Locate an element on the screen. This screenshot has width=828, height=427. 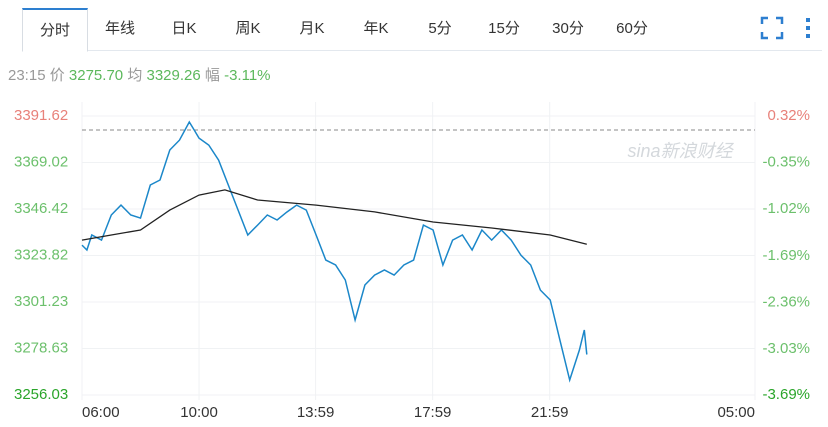
series-line is located at coordinates (334, 217).